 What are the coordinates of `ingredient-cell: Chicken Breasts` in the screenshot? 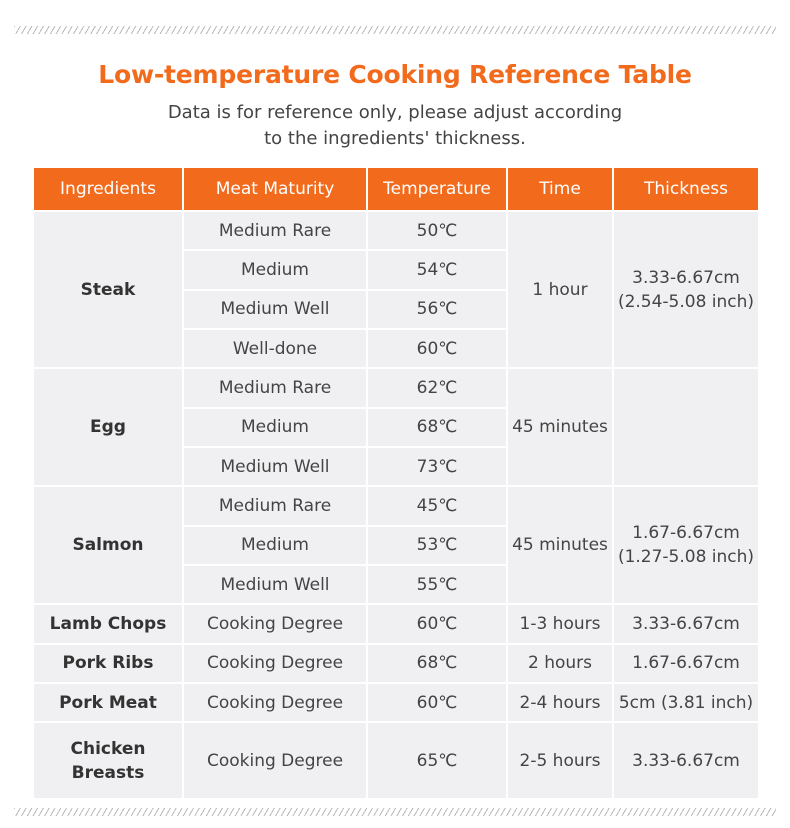 It's located at (108, 760).